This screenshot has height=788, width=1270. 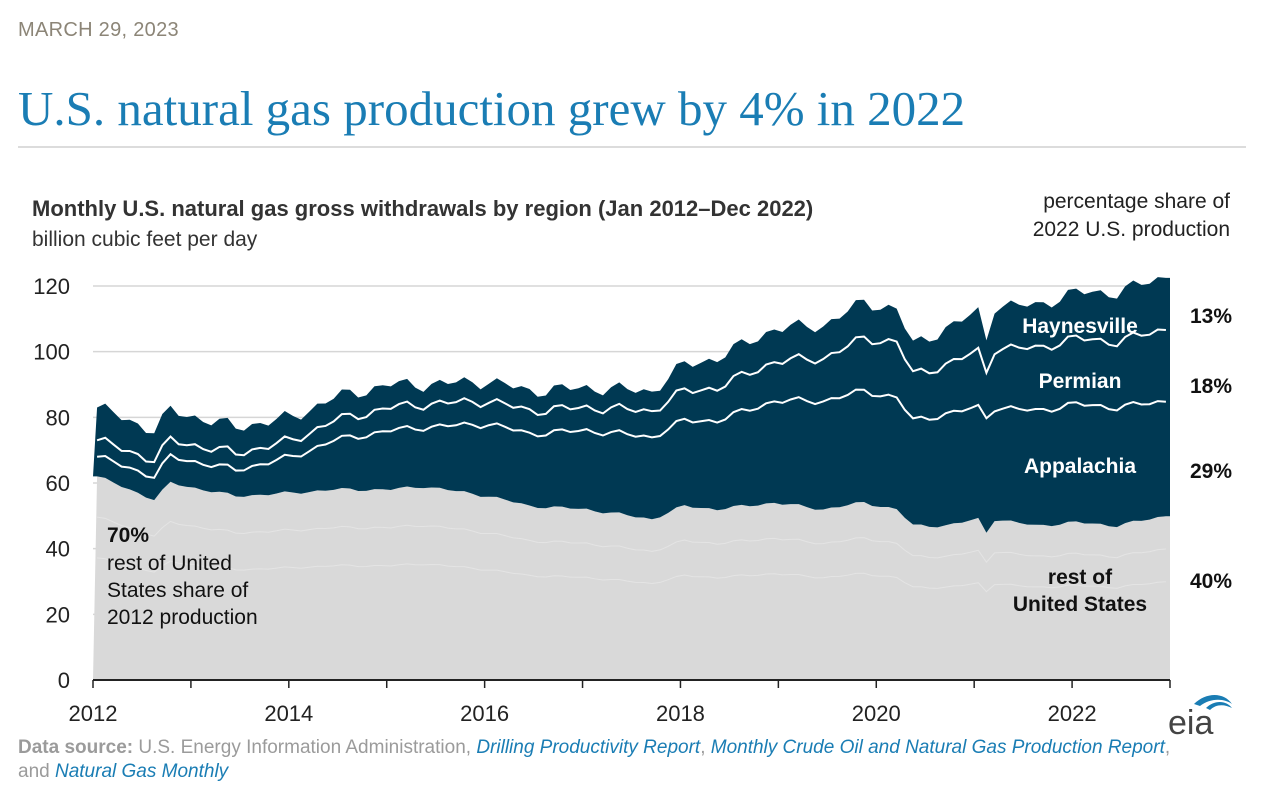 What do you see at coordinates (51, 352) in the screenshot?
I see `y-tick-label: 100` at bounding box center [51, 352].